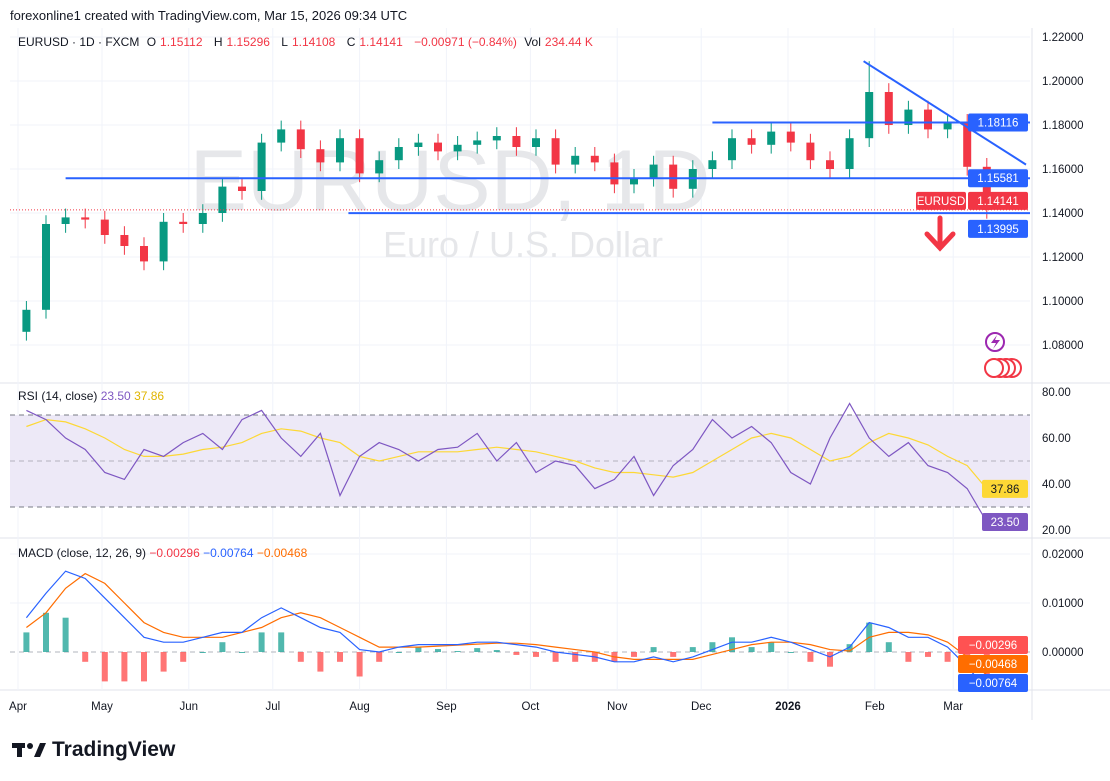 The height and width of the screenshot is (781, 1110). What do you see at coordinates (1063, 170) in the screenshot?
I see `price-tick-label: 1.16000` at bounding box center [1063, 170].